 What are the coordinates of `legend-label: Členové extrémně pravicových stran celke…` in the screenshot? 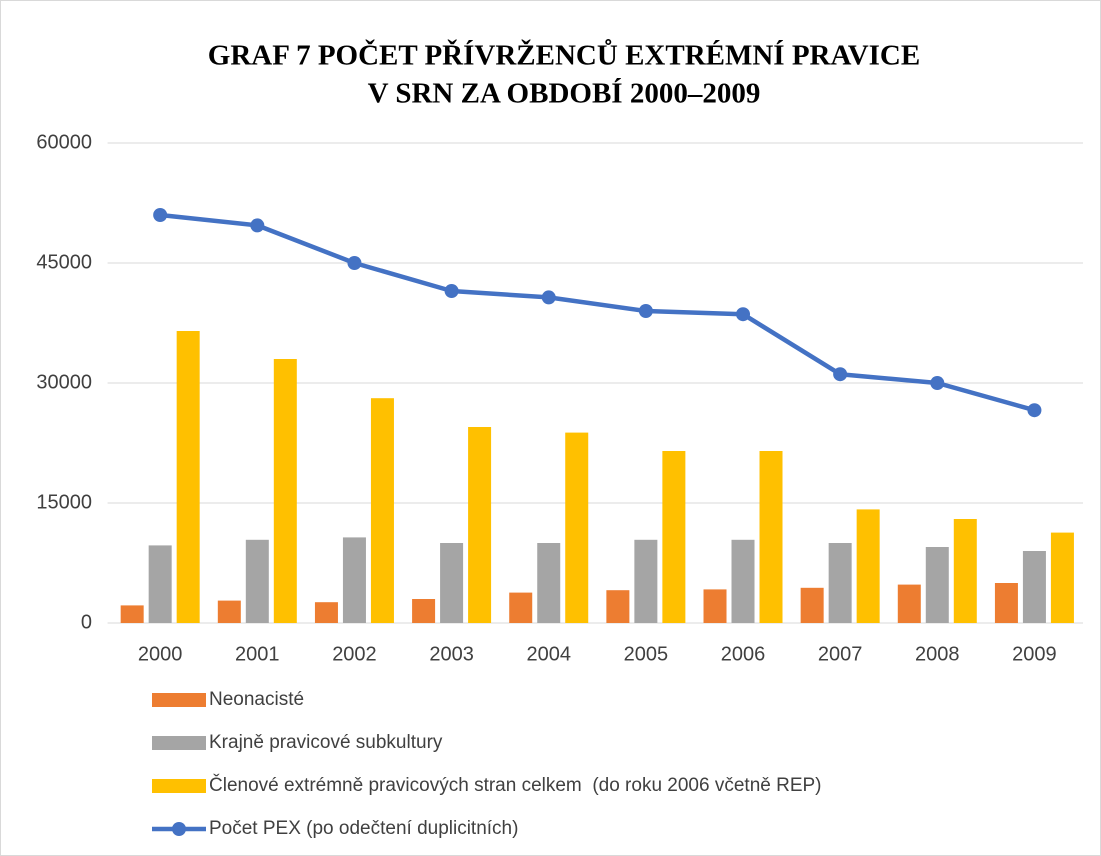 It's located at (515, 785).